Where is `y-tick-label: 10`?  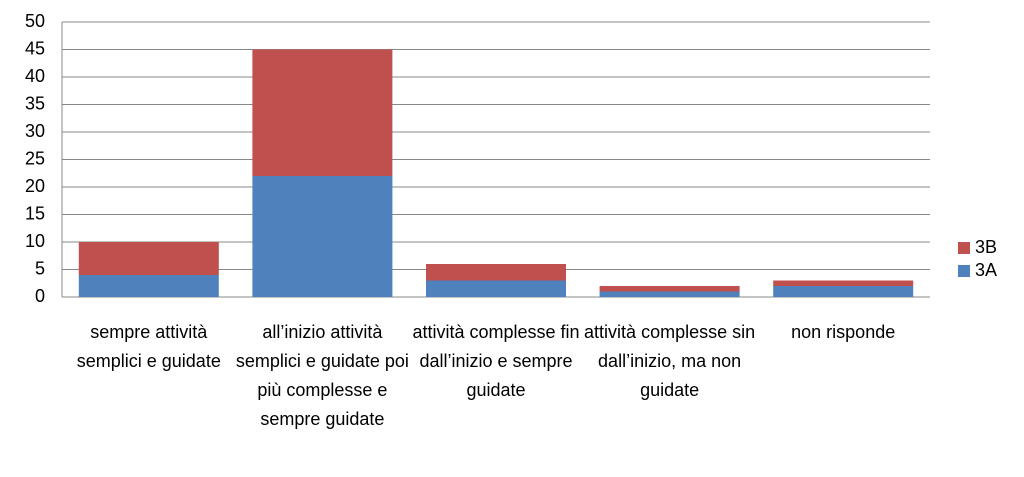 y-tick-label: 10 is located at coordinates (35, 241).